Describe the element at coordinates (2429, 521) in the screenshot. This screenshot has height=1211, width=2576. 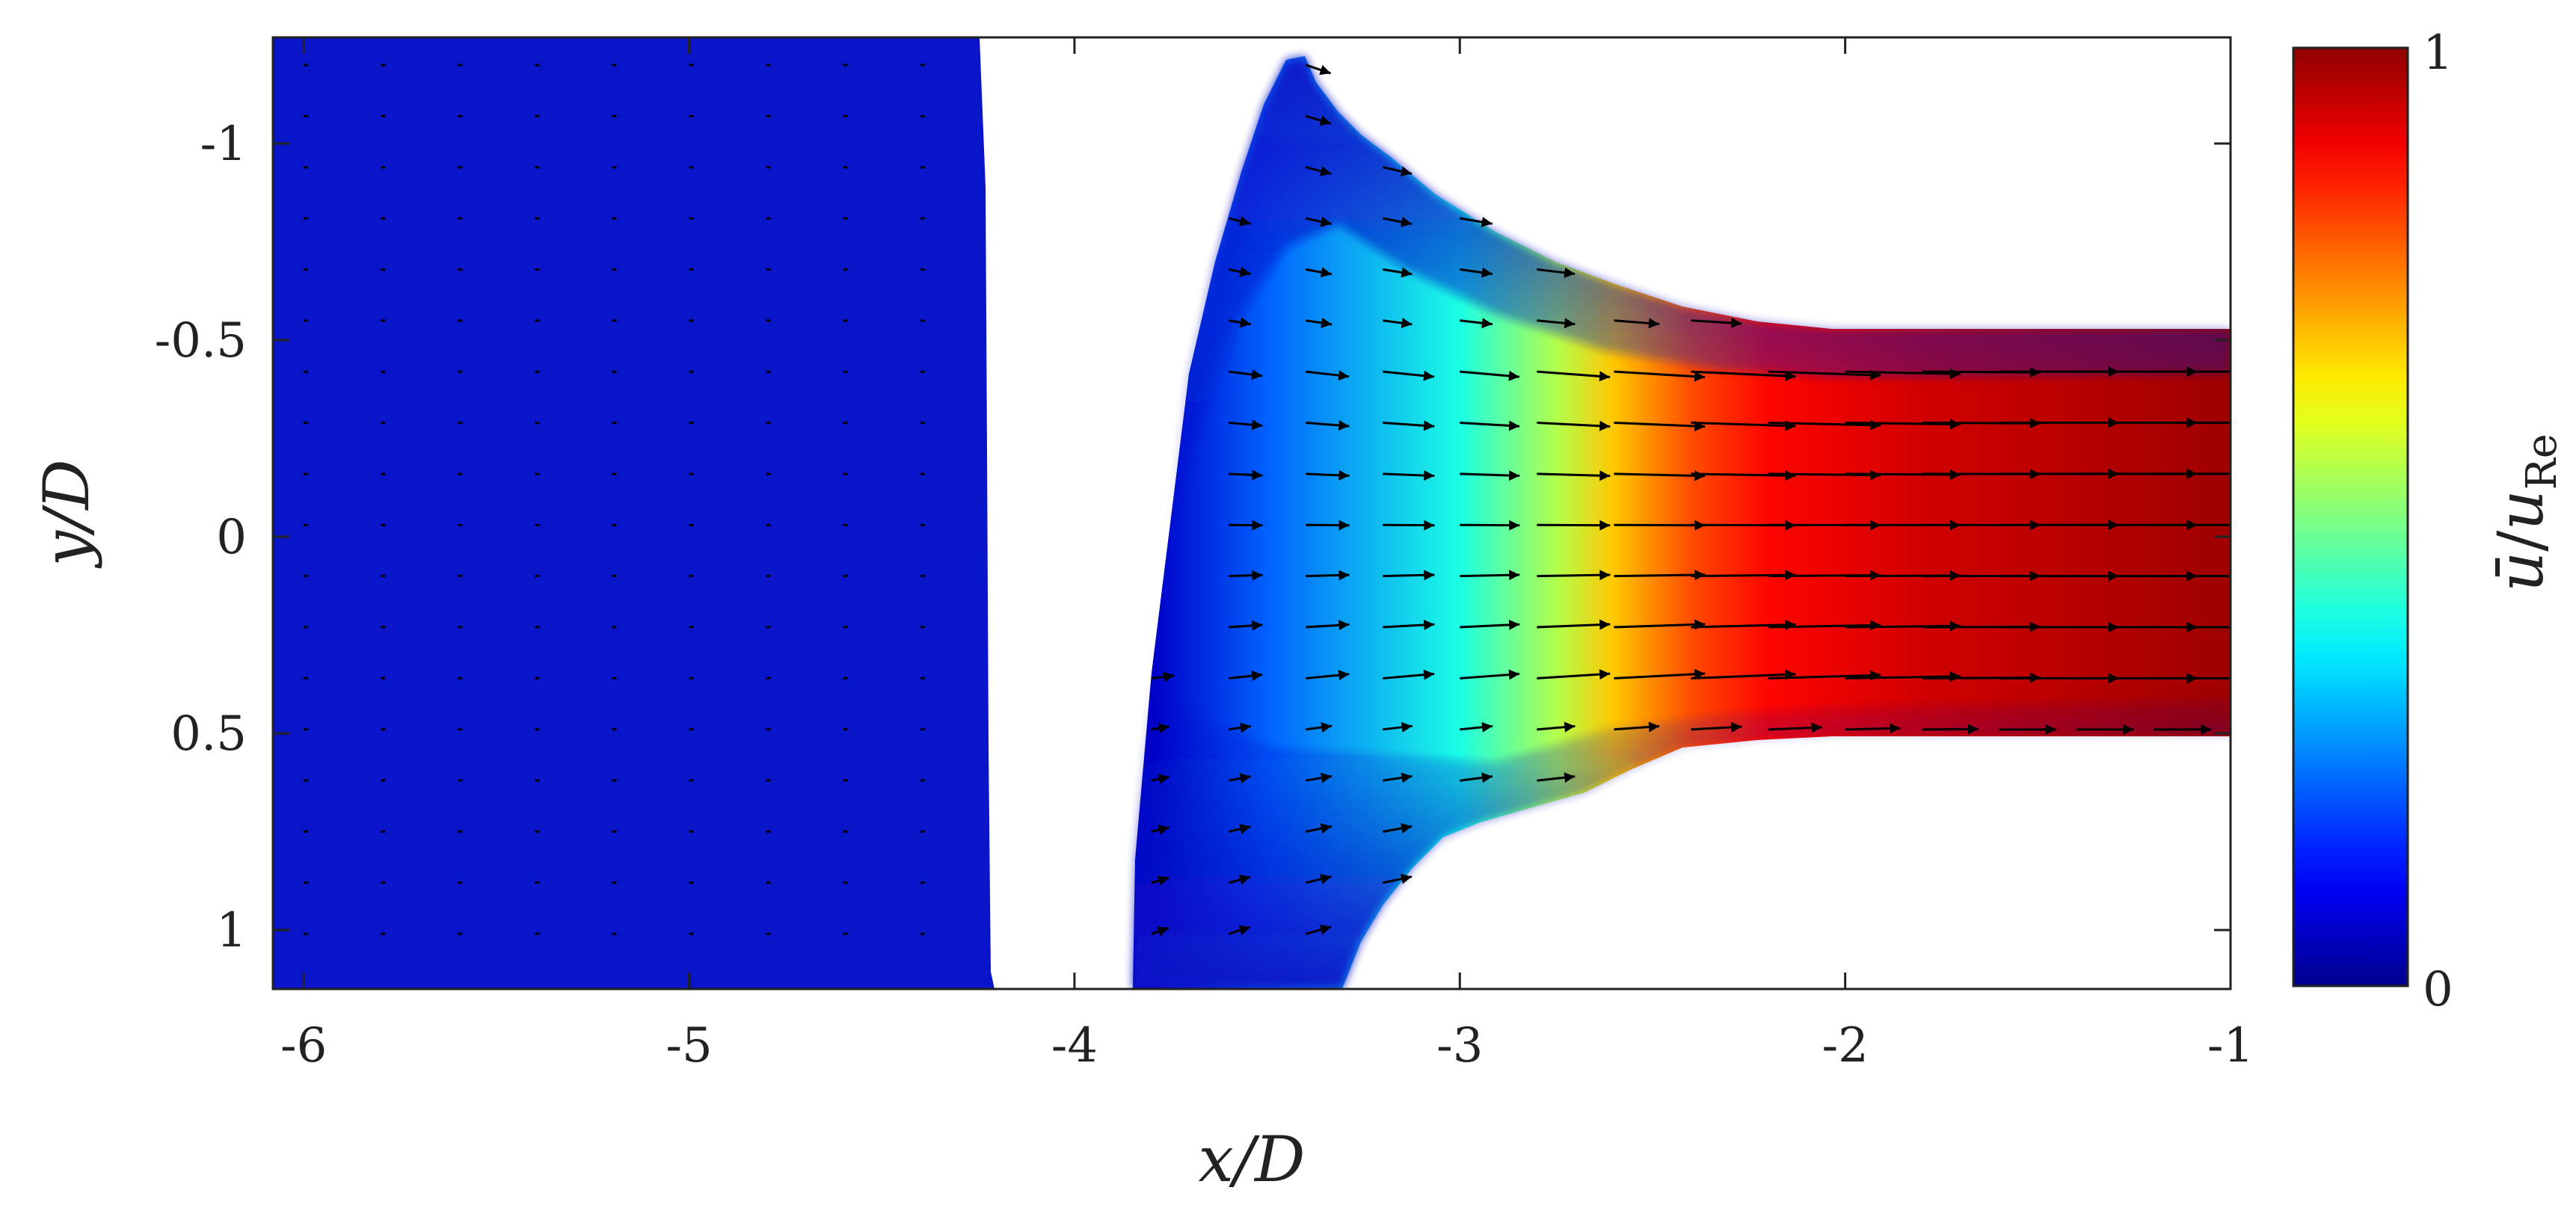
I see `colorbar: 1 0 ū/uRe` at that location.